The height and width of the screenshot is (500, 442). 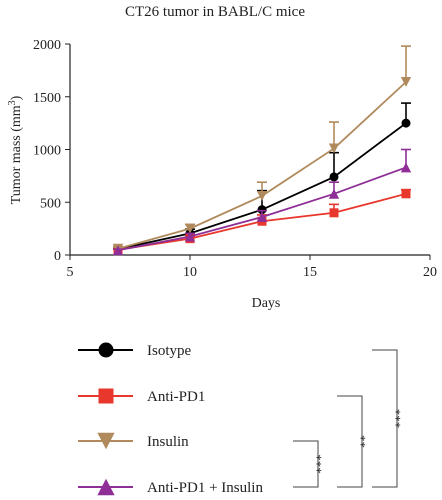 I want to click on series-anti-pd1-insulin, so click(x=262, y=202).